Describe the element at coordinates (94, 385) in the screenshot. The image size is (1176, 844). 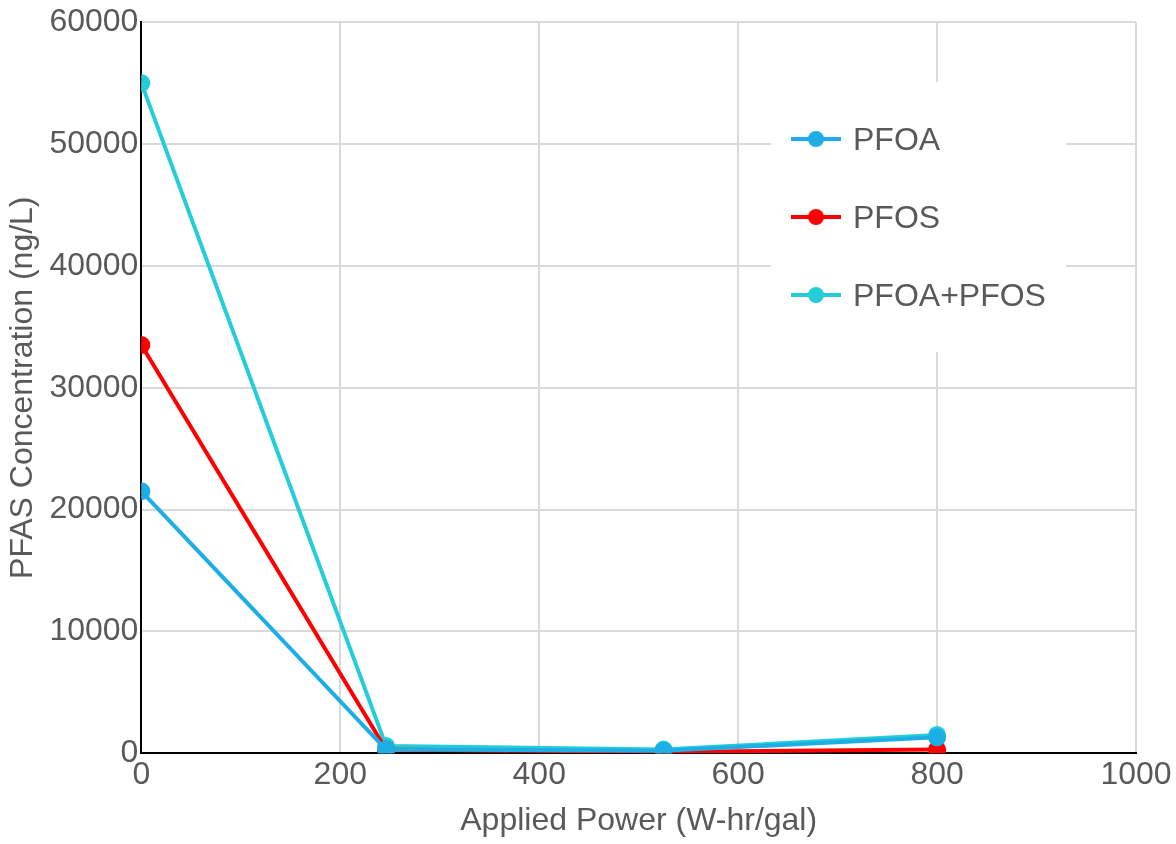
I see `y-tick-label: 30000` at that location.